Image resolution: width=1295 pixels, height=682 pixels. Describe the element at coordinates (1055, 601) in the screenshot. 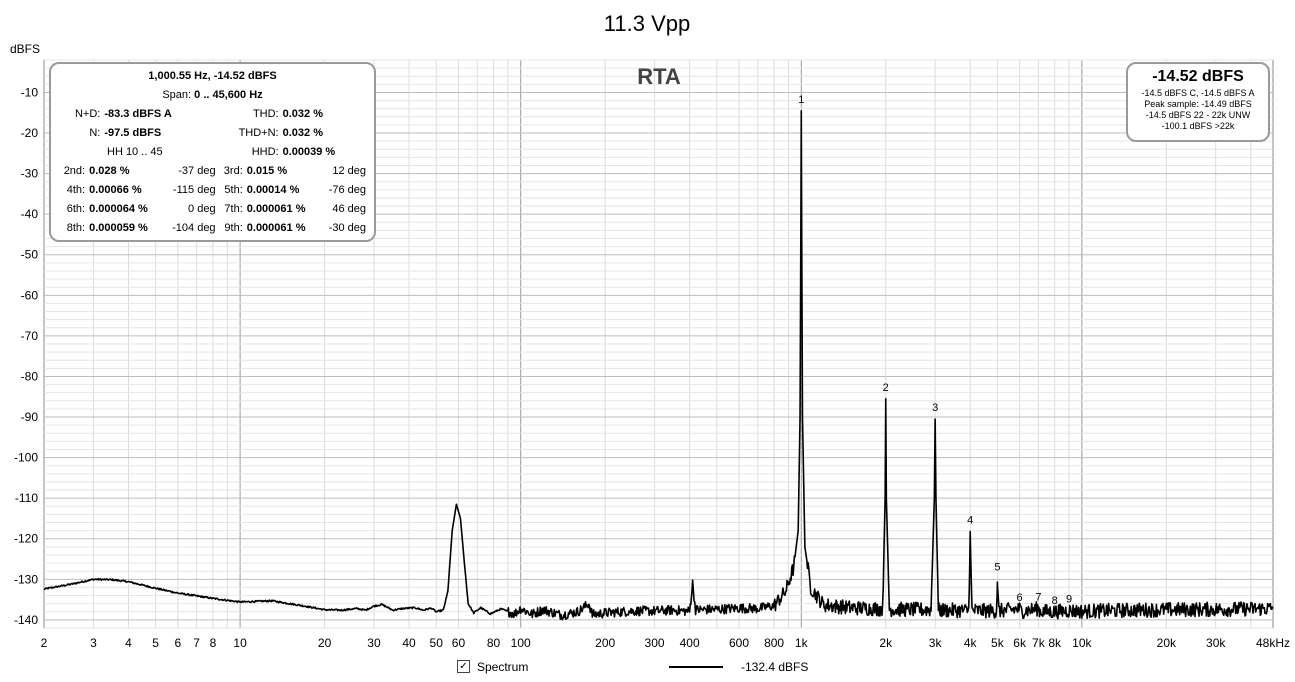

I see `harmonic-marker-8: 8` at that location.